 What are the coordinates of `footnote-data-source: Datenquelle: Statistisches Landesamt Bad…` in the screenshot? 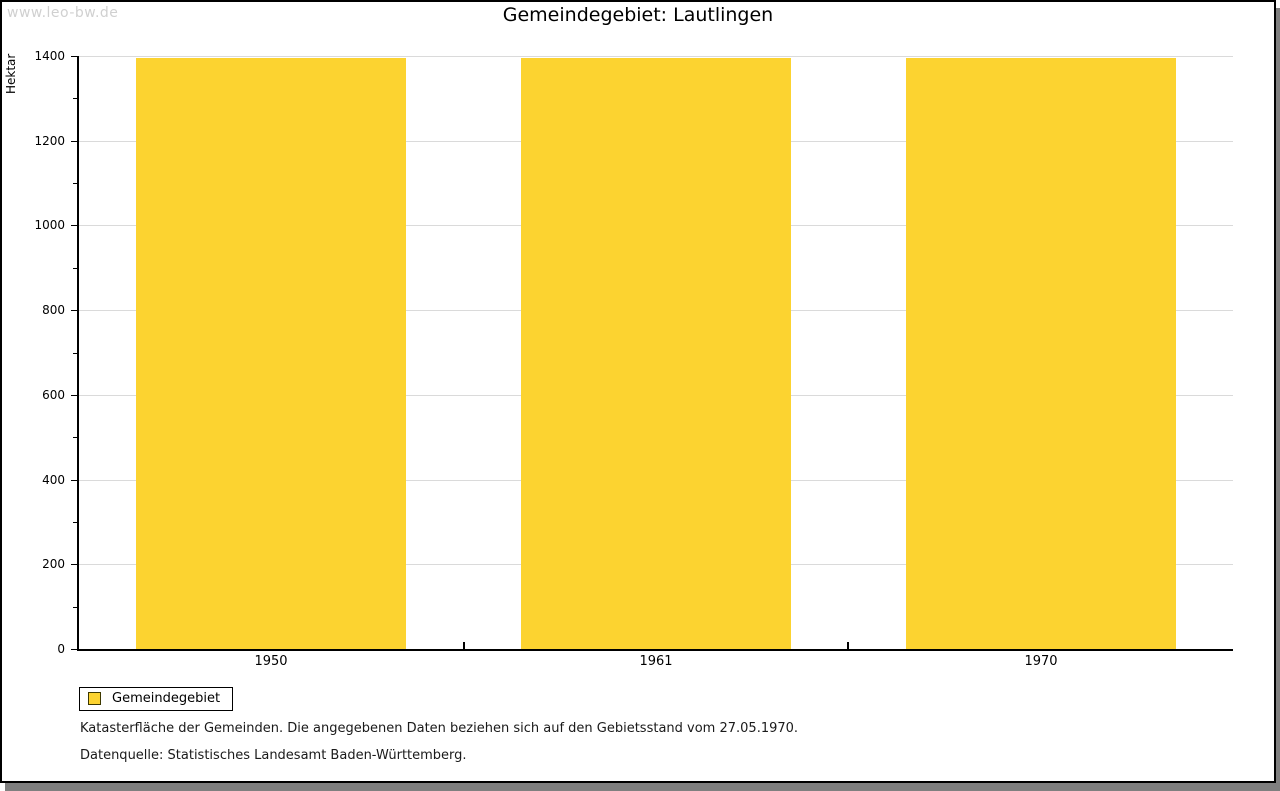 It's located at (273, 755).